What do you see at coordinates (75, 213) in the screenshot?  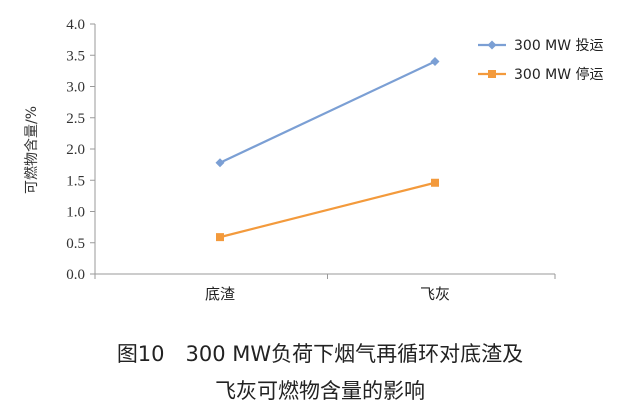 I see `y-tick-label: 1.0` at bounding box center [75, 213].